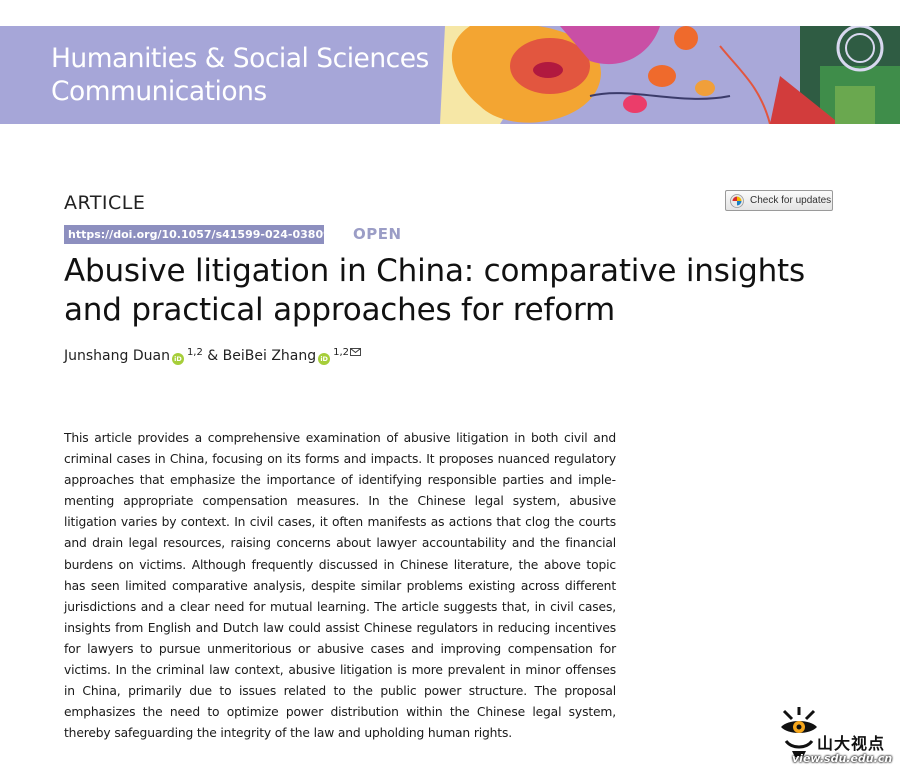  What do you see at coordinates (799, 732) in the screenshot?
I see `sdu-logo-icon` at bounding box center [799, 732].